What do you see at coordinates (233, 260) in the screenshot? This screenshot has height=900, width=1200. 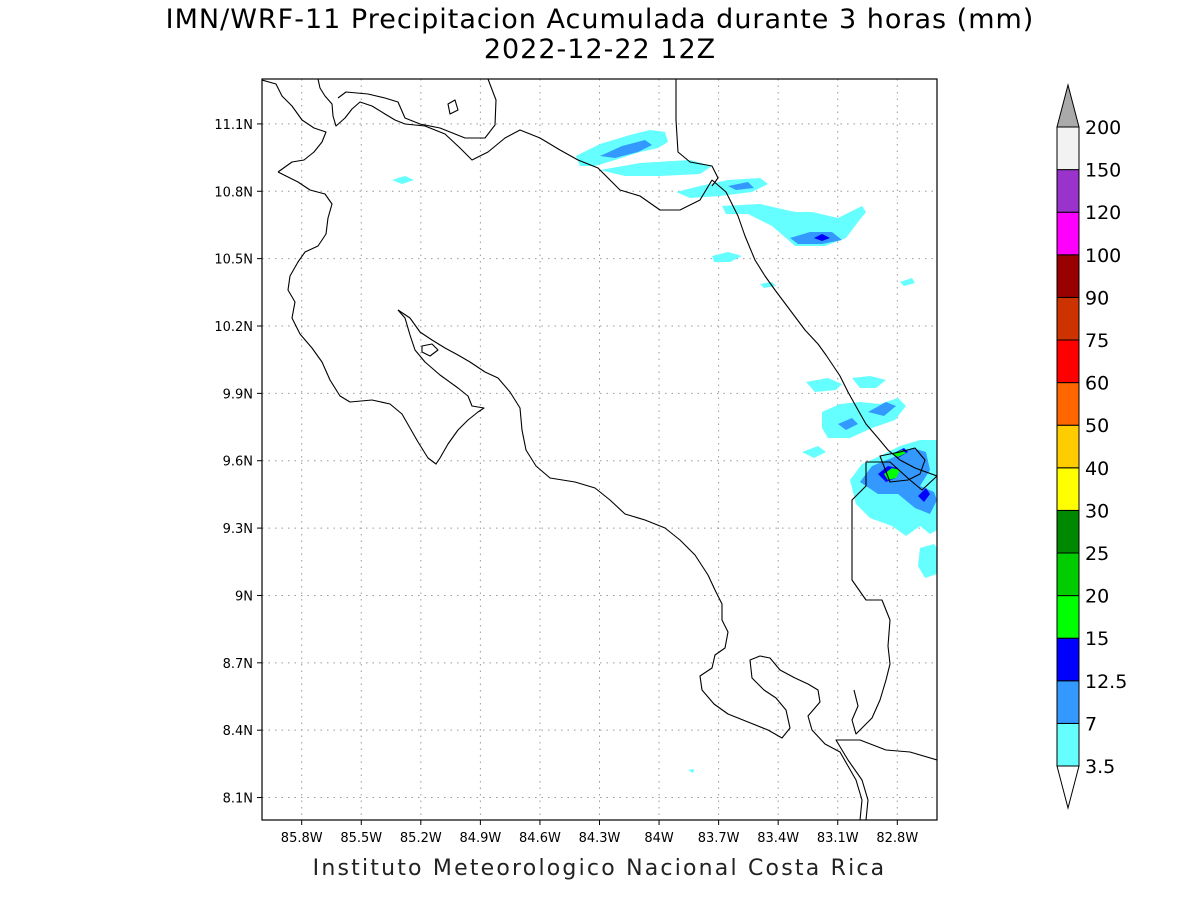 I see `lat-tick-label: 10.5N` at bounding box center [233, 260].